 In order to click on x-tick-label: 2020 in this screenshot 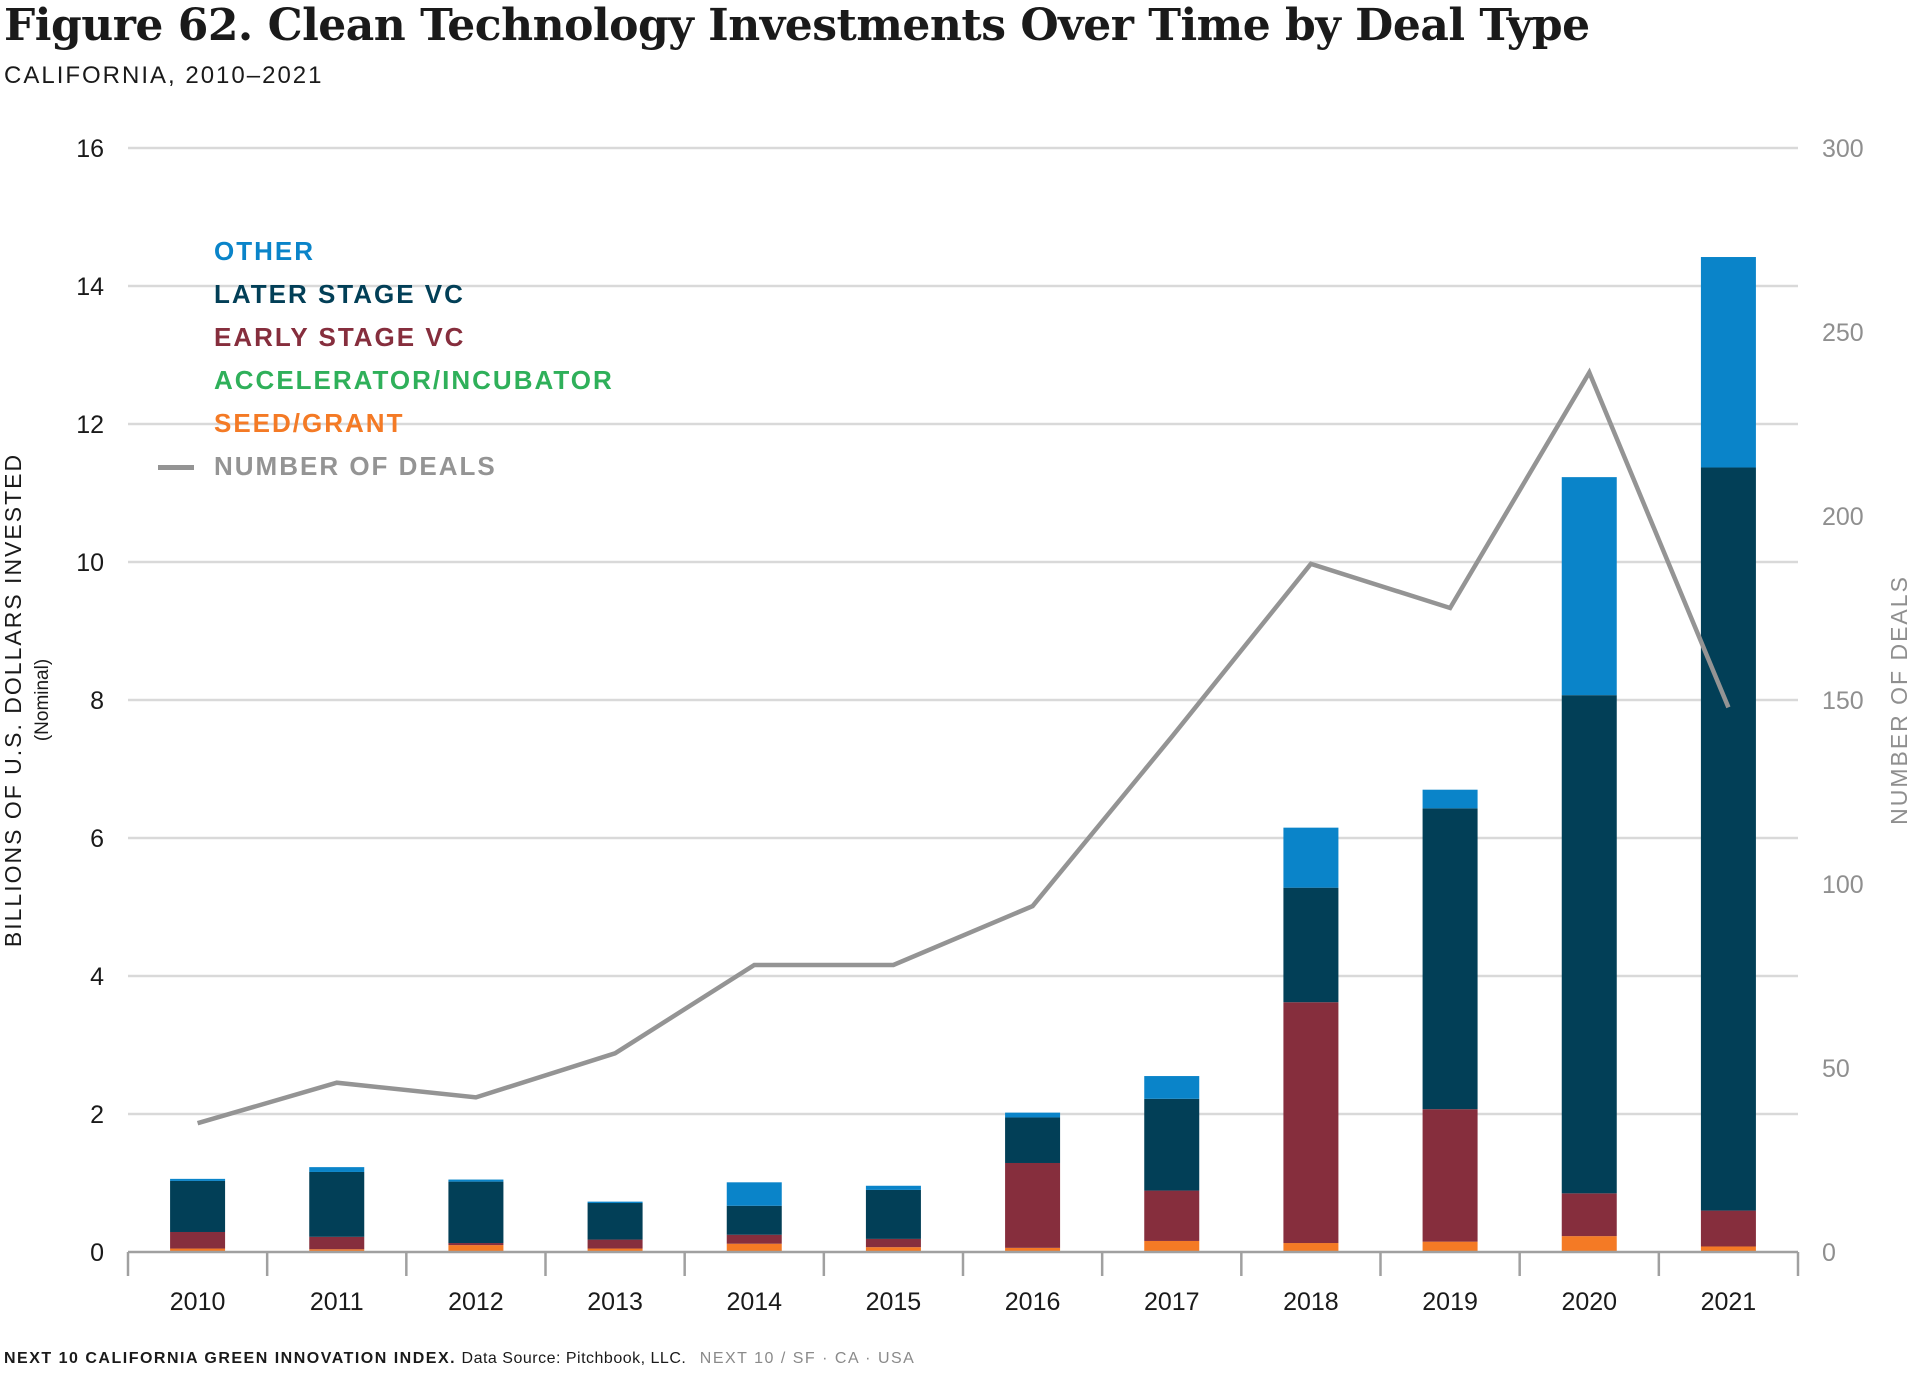, I will do `click(1589, 1302)`.